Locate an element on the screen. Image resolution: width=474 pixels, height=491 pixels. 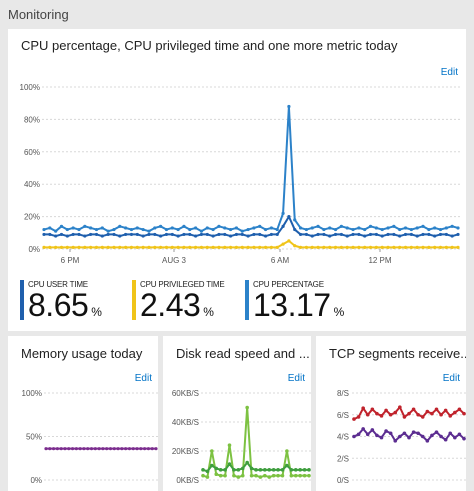
y-tick-label: 0/S is located at coordinates (343, 480).